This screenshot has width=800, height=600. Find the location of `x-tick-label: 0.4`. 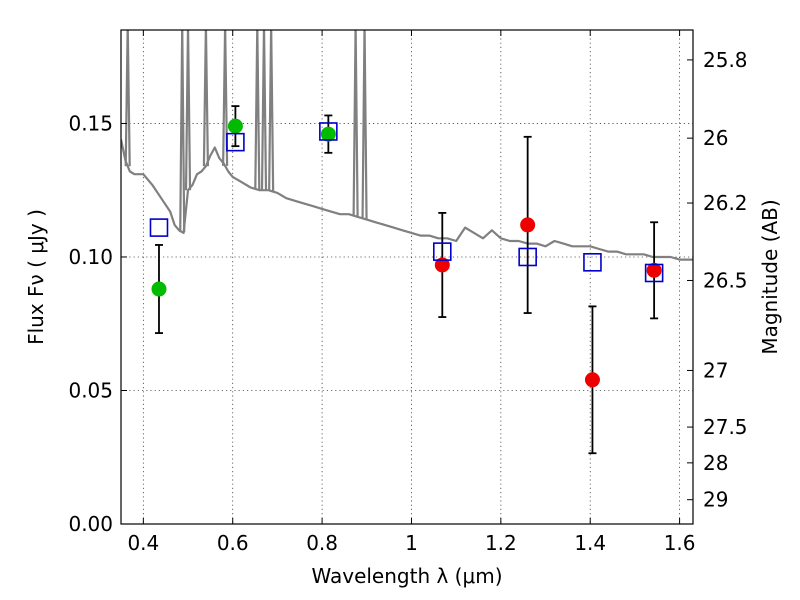

x-tick-label: 0.4 is located at coordinates (143, 543).